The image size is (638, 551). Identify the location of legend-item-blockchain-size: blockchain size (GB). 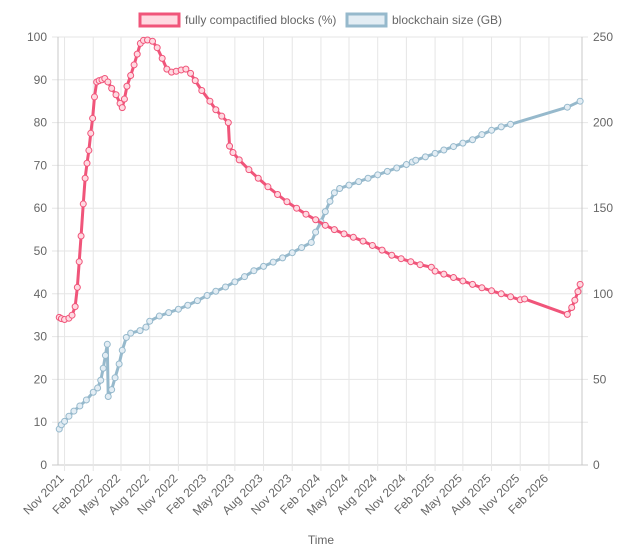
(423, 20).